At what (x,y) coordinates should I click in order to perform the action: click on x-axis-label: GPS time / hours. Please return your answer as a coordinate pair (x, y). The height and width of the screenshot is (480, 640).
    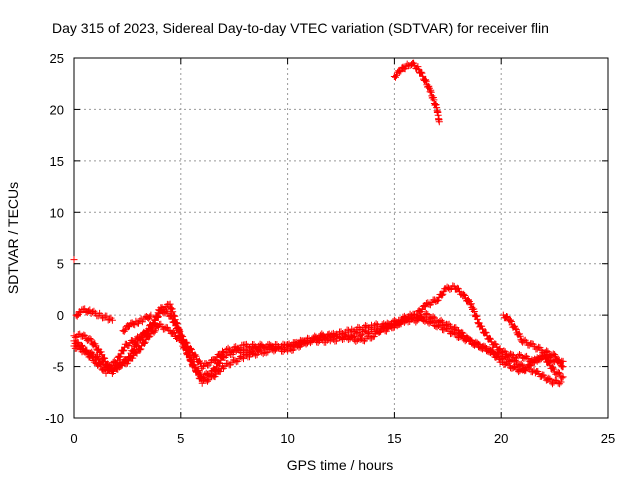
    Looking at the image, I should click on (340, 465).